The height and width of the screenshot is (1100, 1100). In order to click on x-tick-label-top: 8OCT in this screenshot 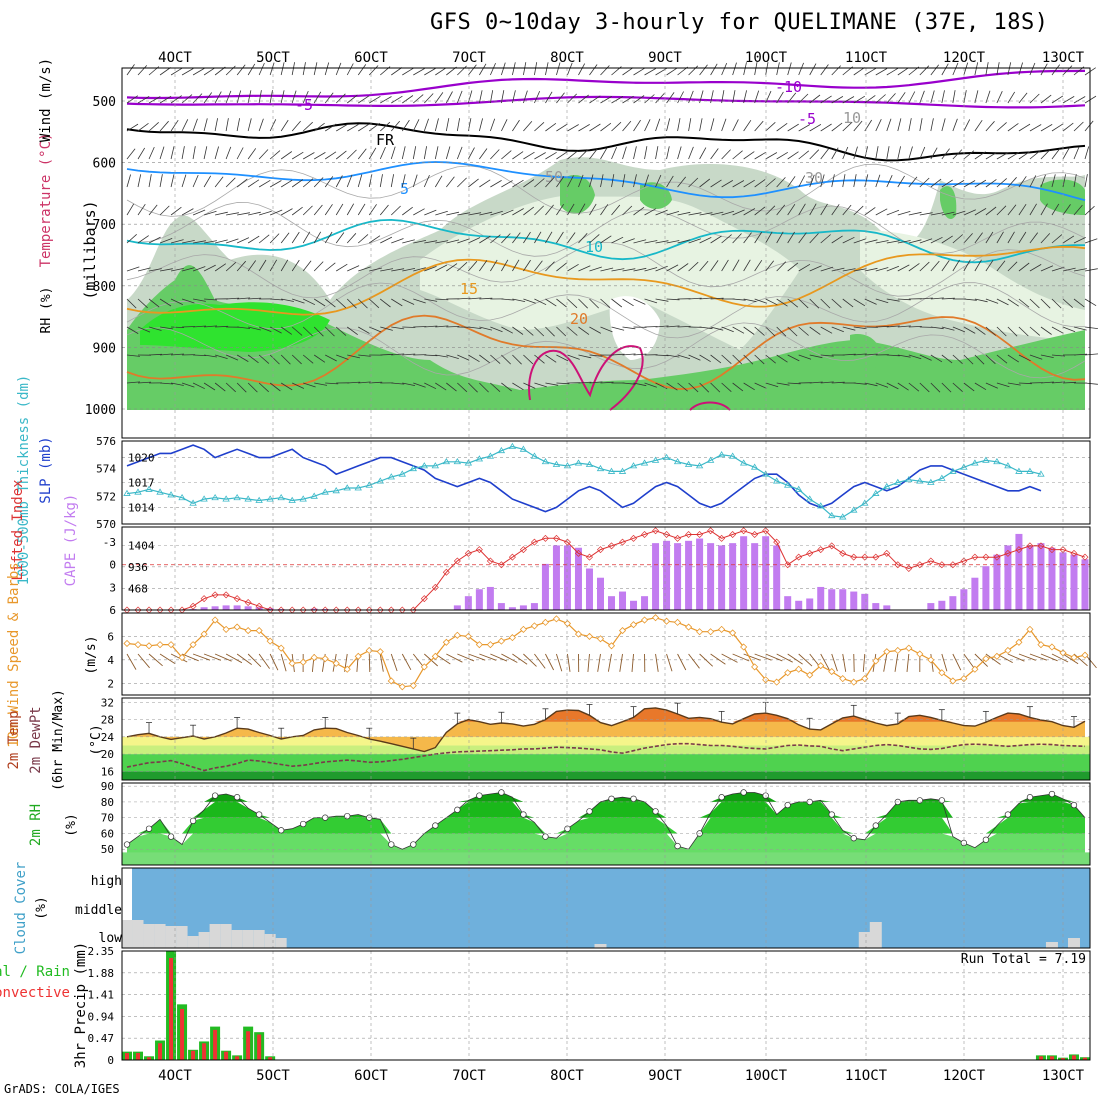, I will do `click(567, 58)`.